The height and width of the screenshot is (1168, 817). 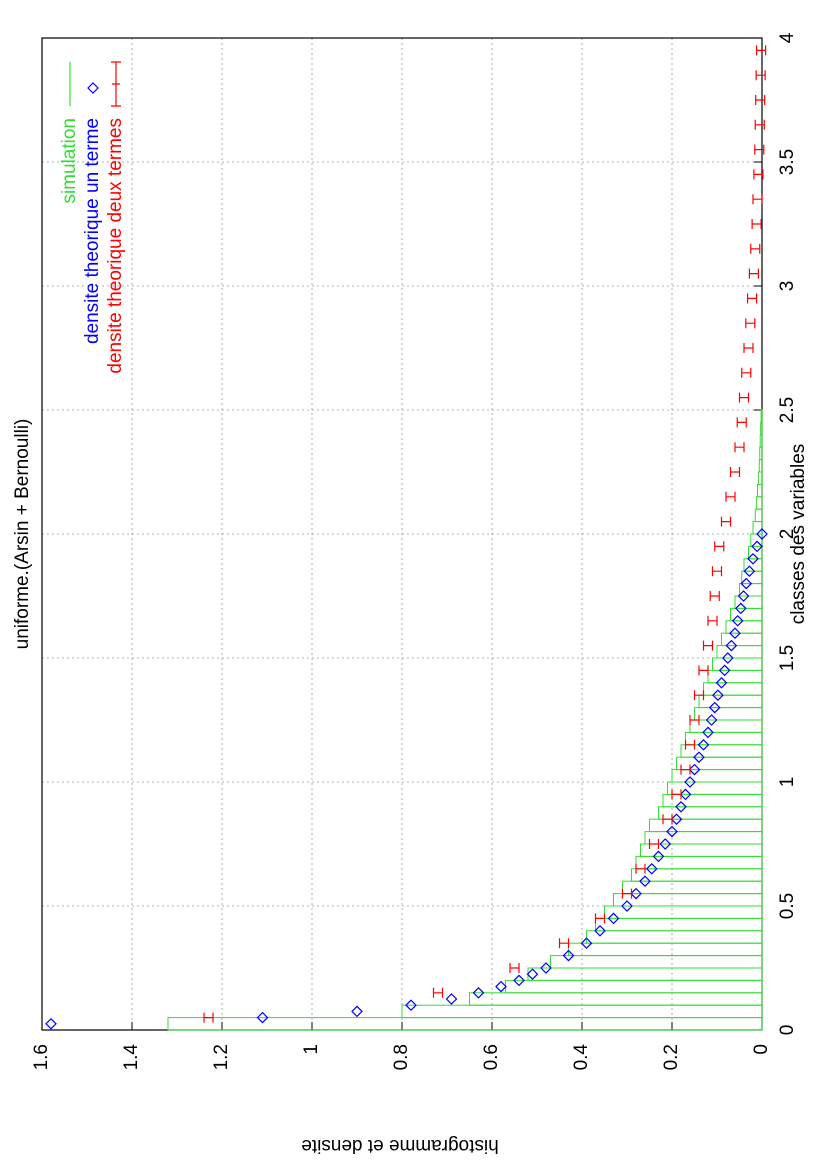 What do you see at coordinates (787, 37) in the screenshot?
I see `x-tick-label: 4` at bounding box center [787, 37].